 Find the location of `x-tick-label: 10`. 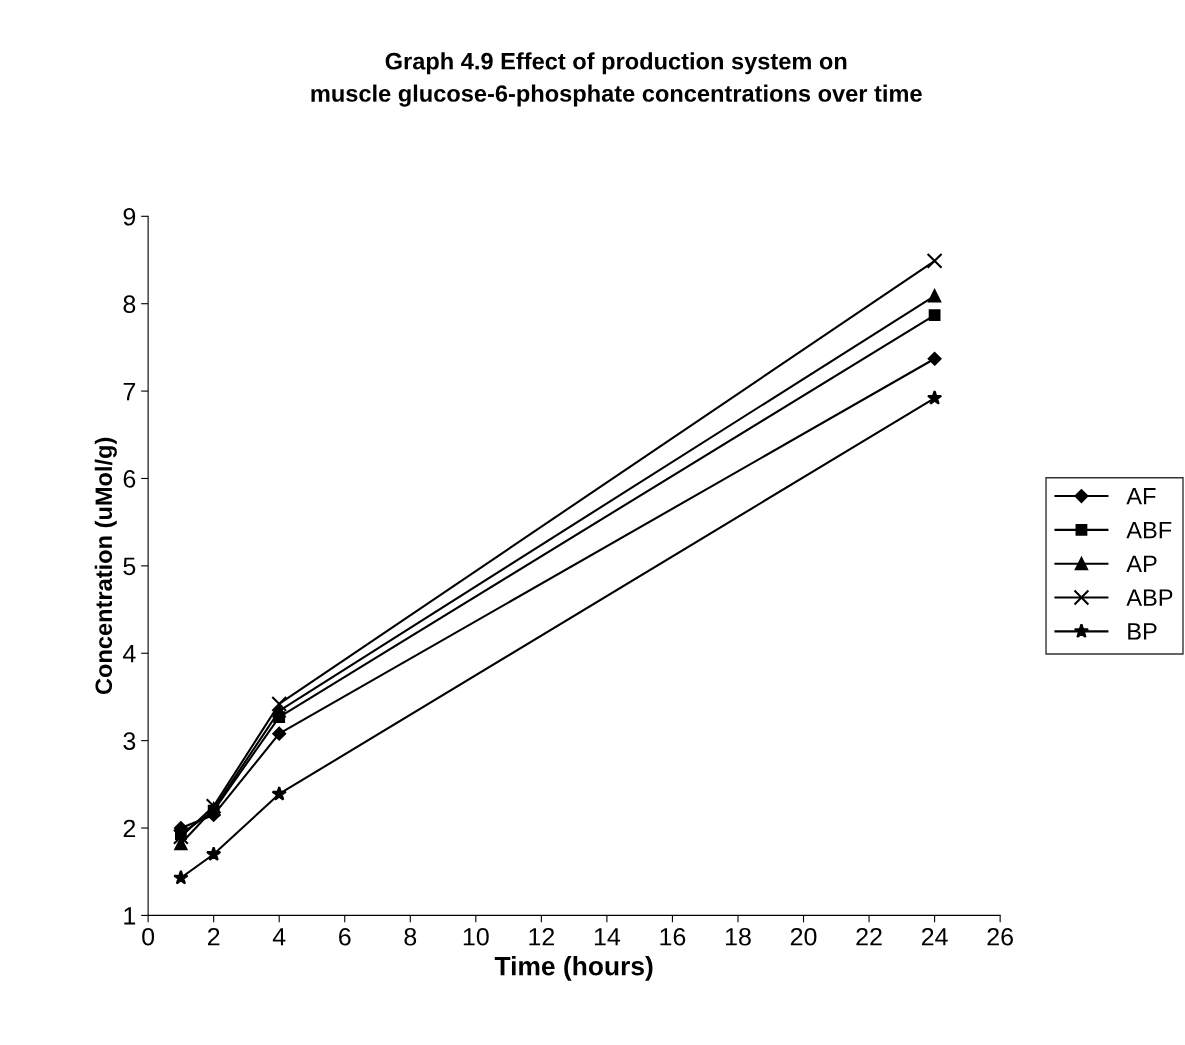

x-tick-label: 10 is located at coordinates (476, 936).